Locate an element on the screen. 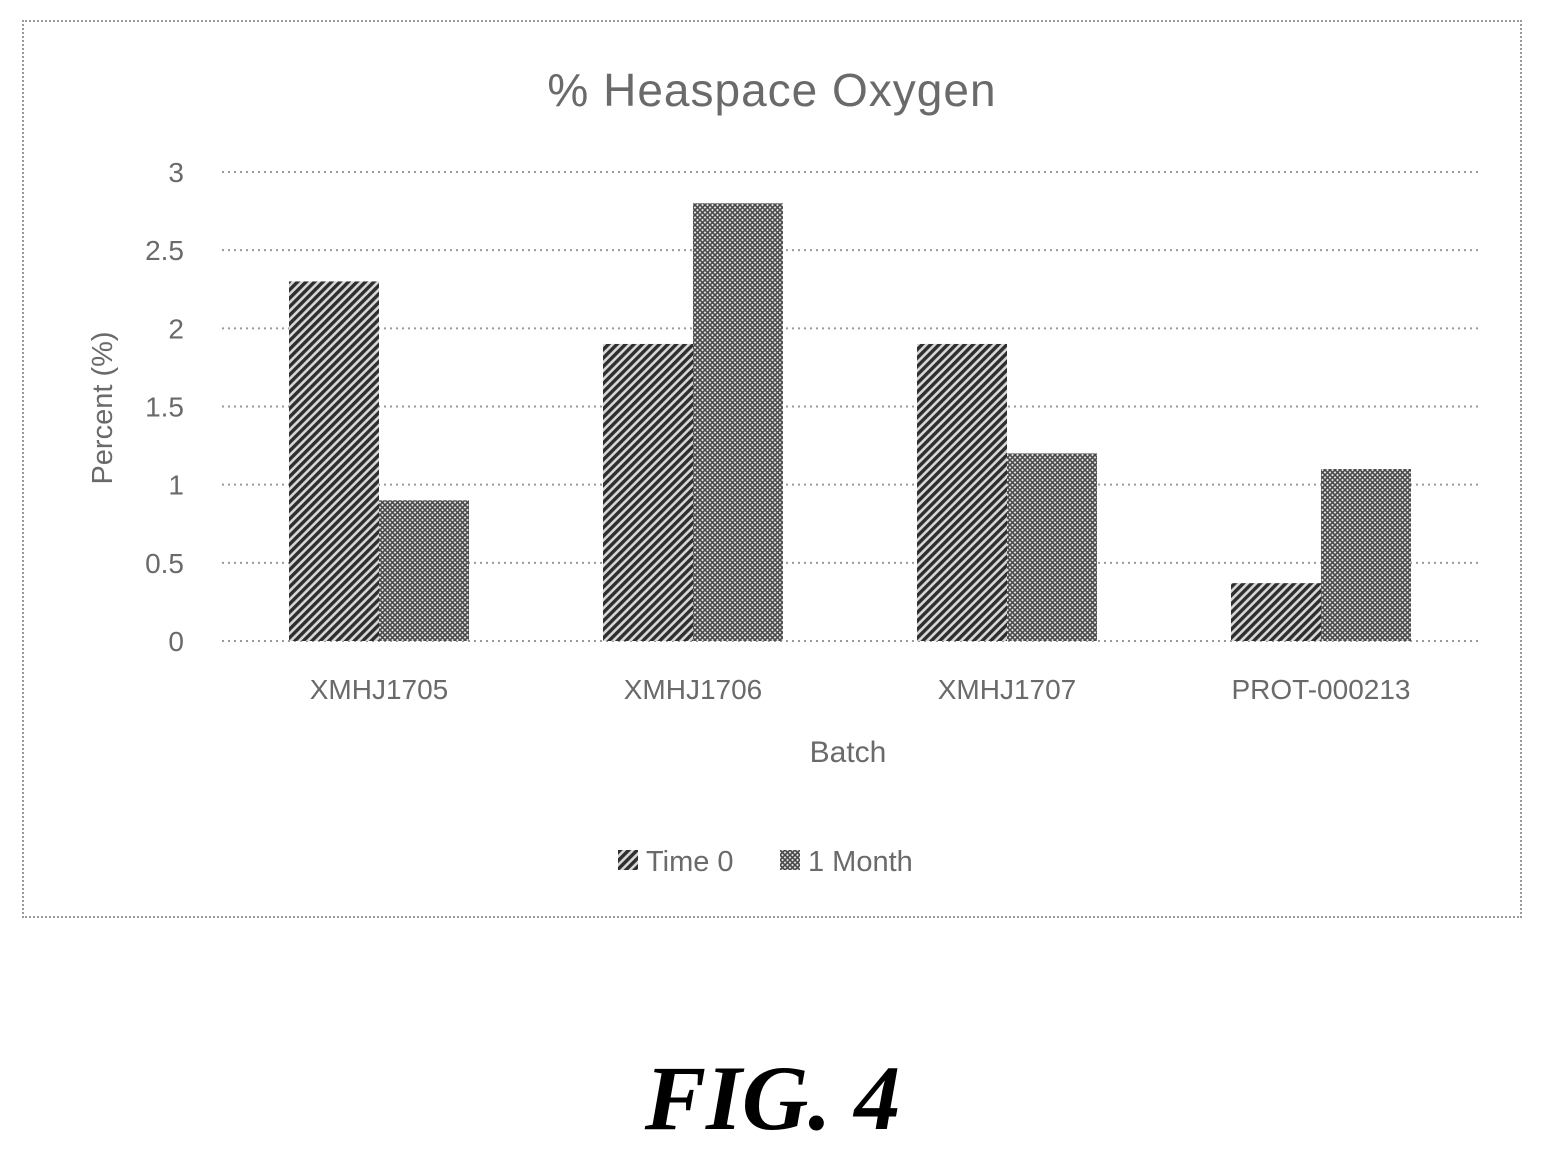  x-axis-ticks: XMHJ1705 XMHJ1706 XMHJ1707 PROT-000213 is located at coordinates (860, 689).